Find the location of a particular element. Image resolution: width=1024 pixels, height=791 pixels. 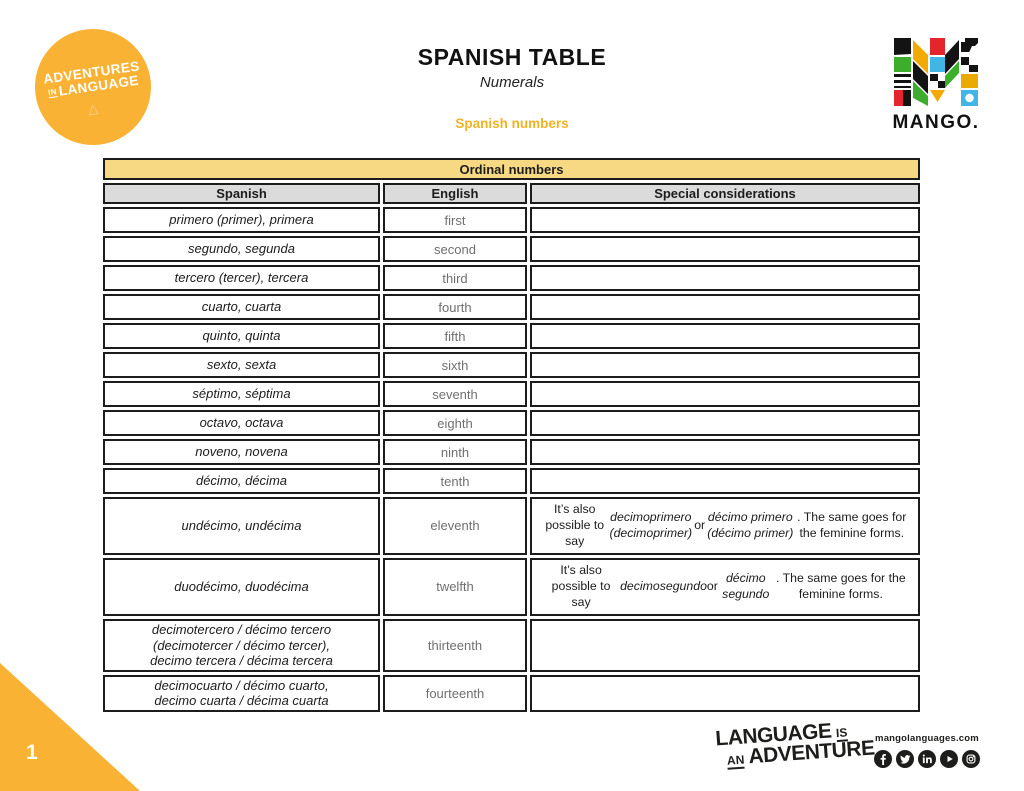

twitter-icon is located at coordinates (905, 759).